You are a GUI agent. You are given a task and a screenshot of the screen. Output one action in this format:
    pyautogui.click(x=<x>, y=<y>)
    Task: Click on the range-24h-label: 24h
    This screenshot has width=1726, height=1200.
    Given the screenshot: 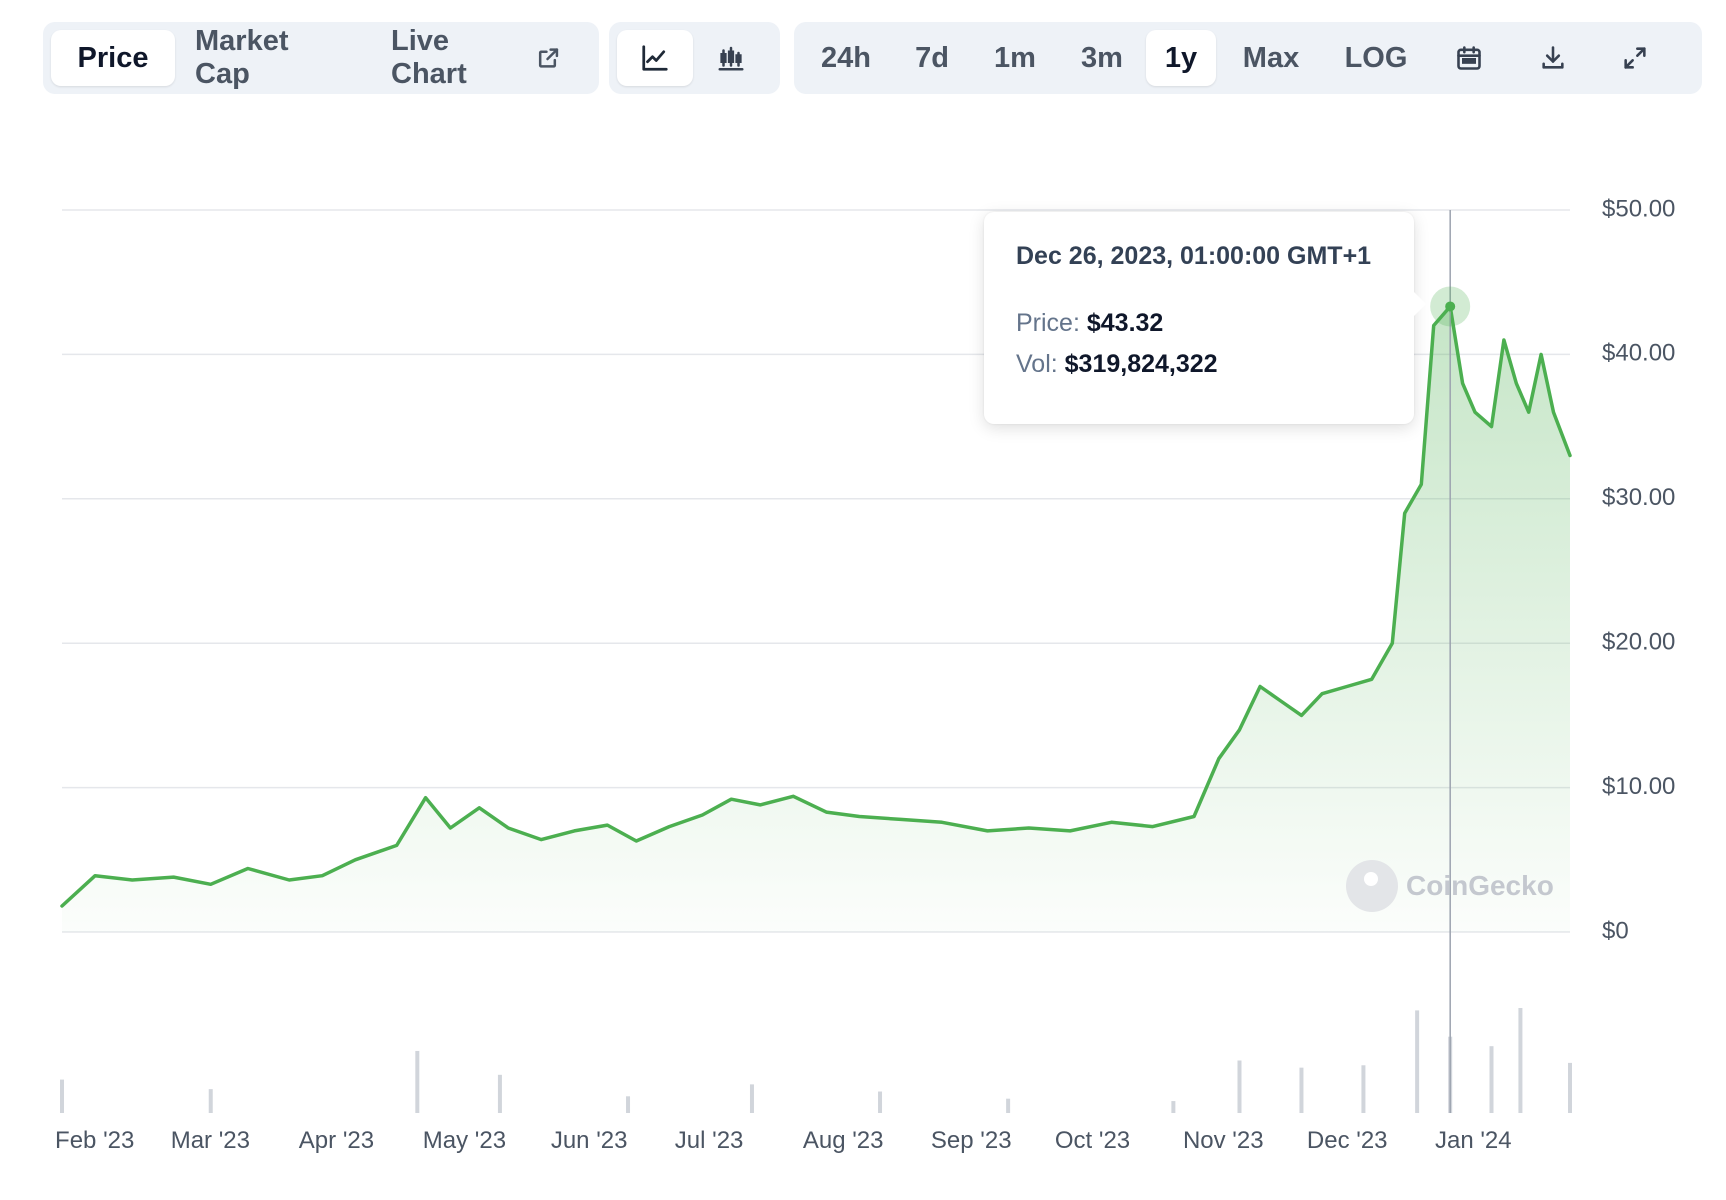 What is the action you would take?
    pyautogui.click(x=846, y=57)
    